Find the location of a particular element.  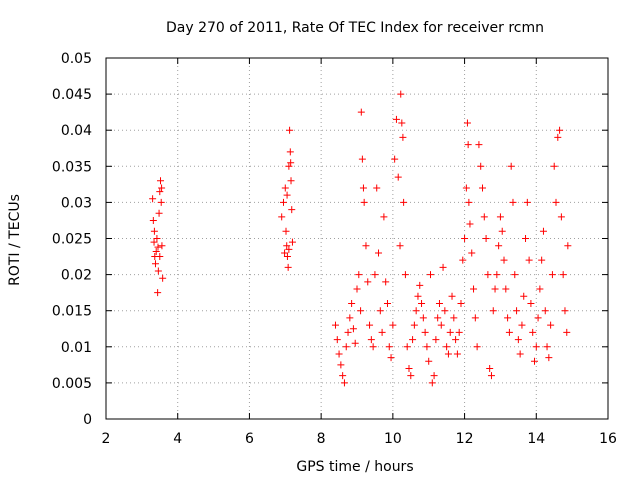

x-tick-label: 4 is located at coordinates (177, 439).